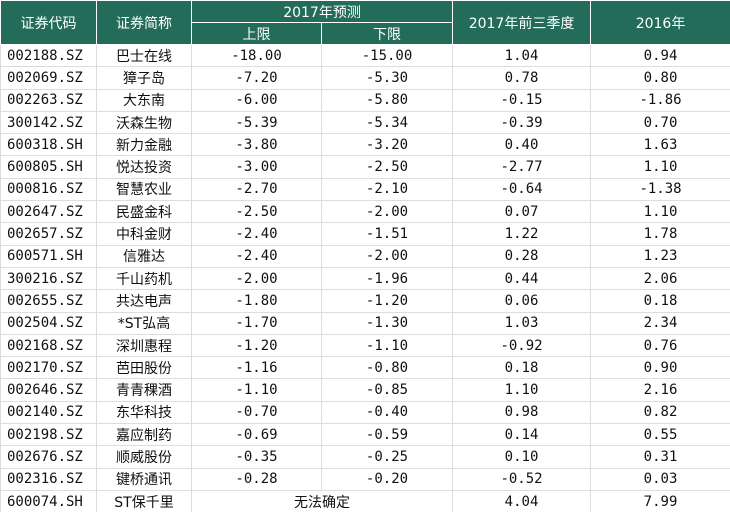  I want to click on table-cell: -2.40, so click(256, 234).